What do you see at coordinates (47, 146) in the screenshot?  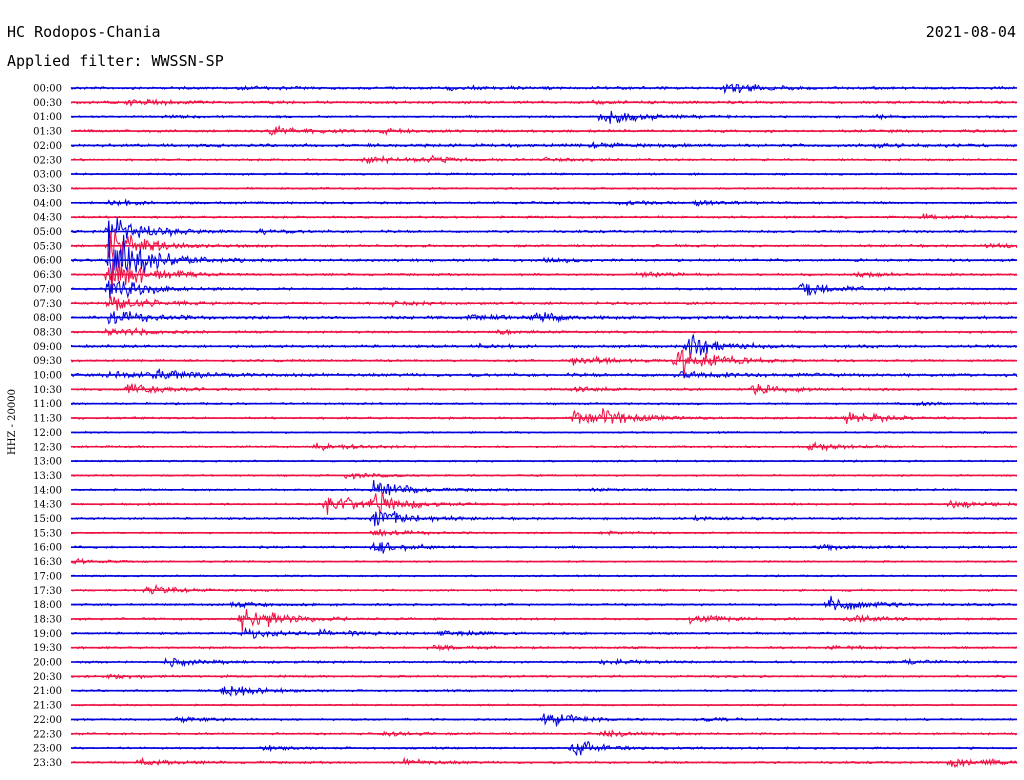 I see `time-tick-label: 02:00` at bounding box center [47, 146].